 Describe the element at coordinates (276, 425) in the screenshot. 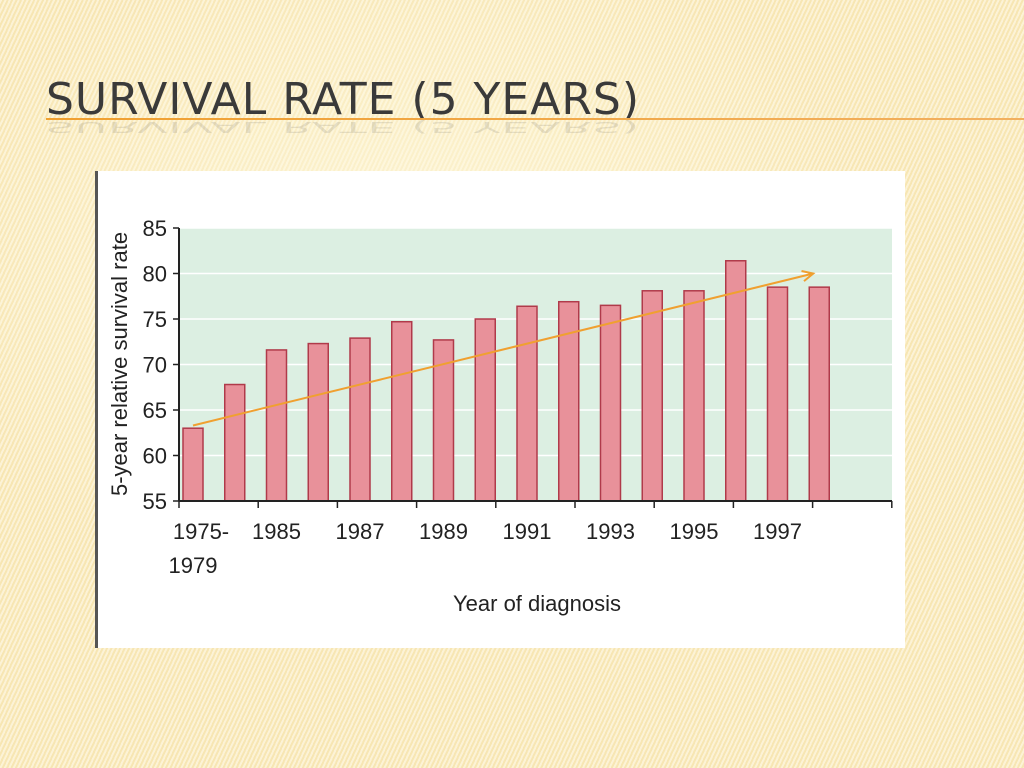

I see `bar-1985` at that location.